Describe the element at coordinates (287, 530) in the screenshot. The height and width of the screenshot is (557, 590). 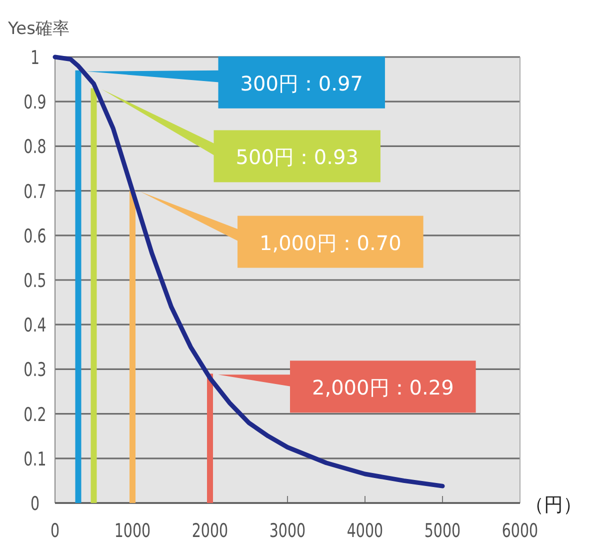
I see `x-tick-label: 3000` at that location.